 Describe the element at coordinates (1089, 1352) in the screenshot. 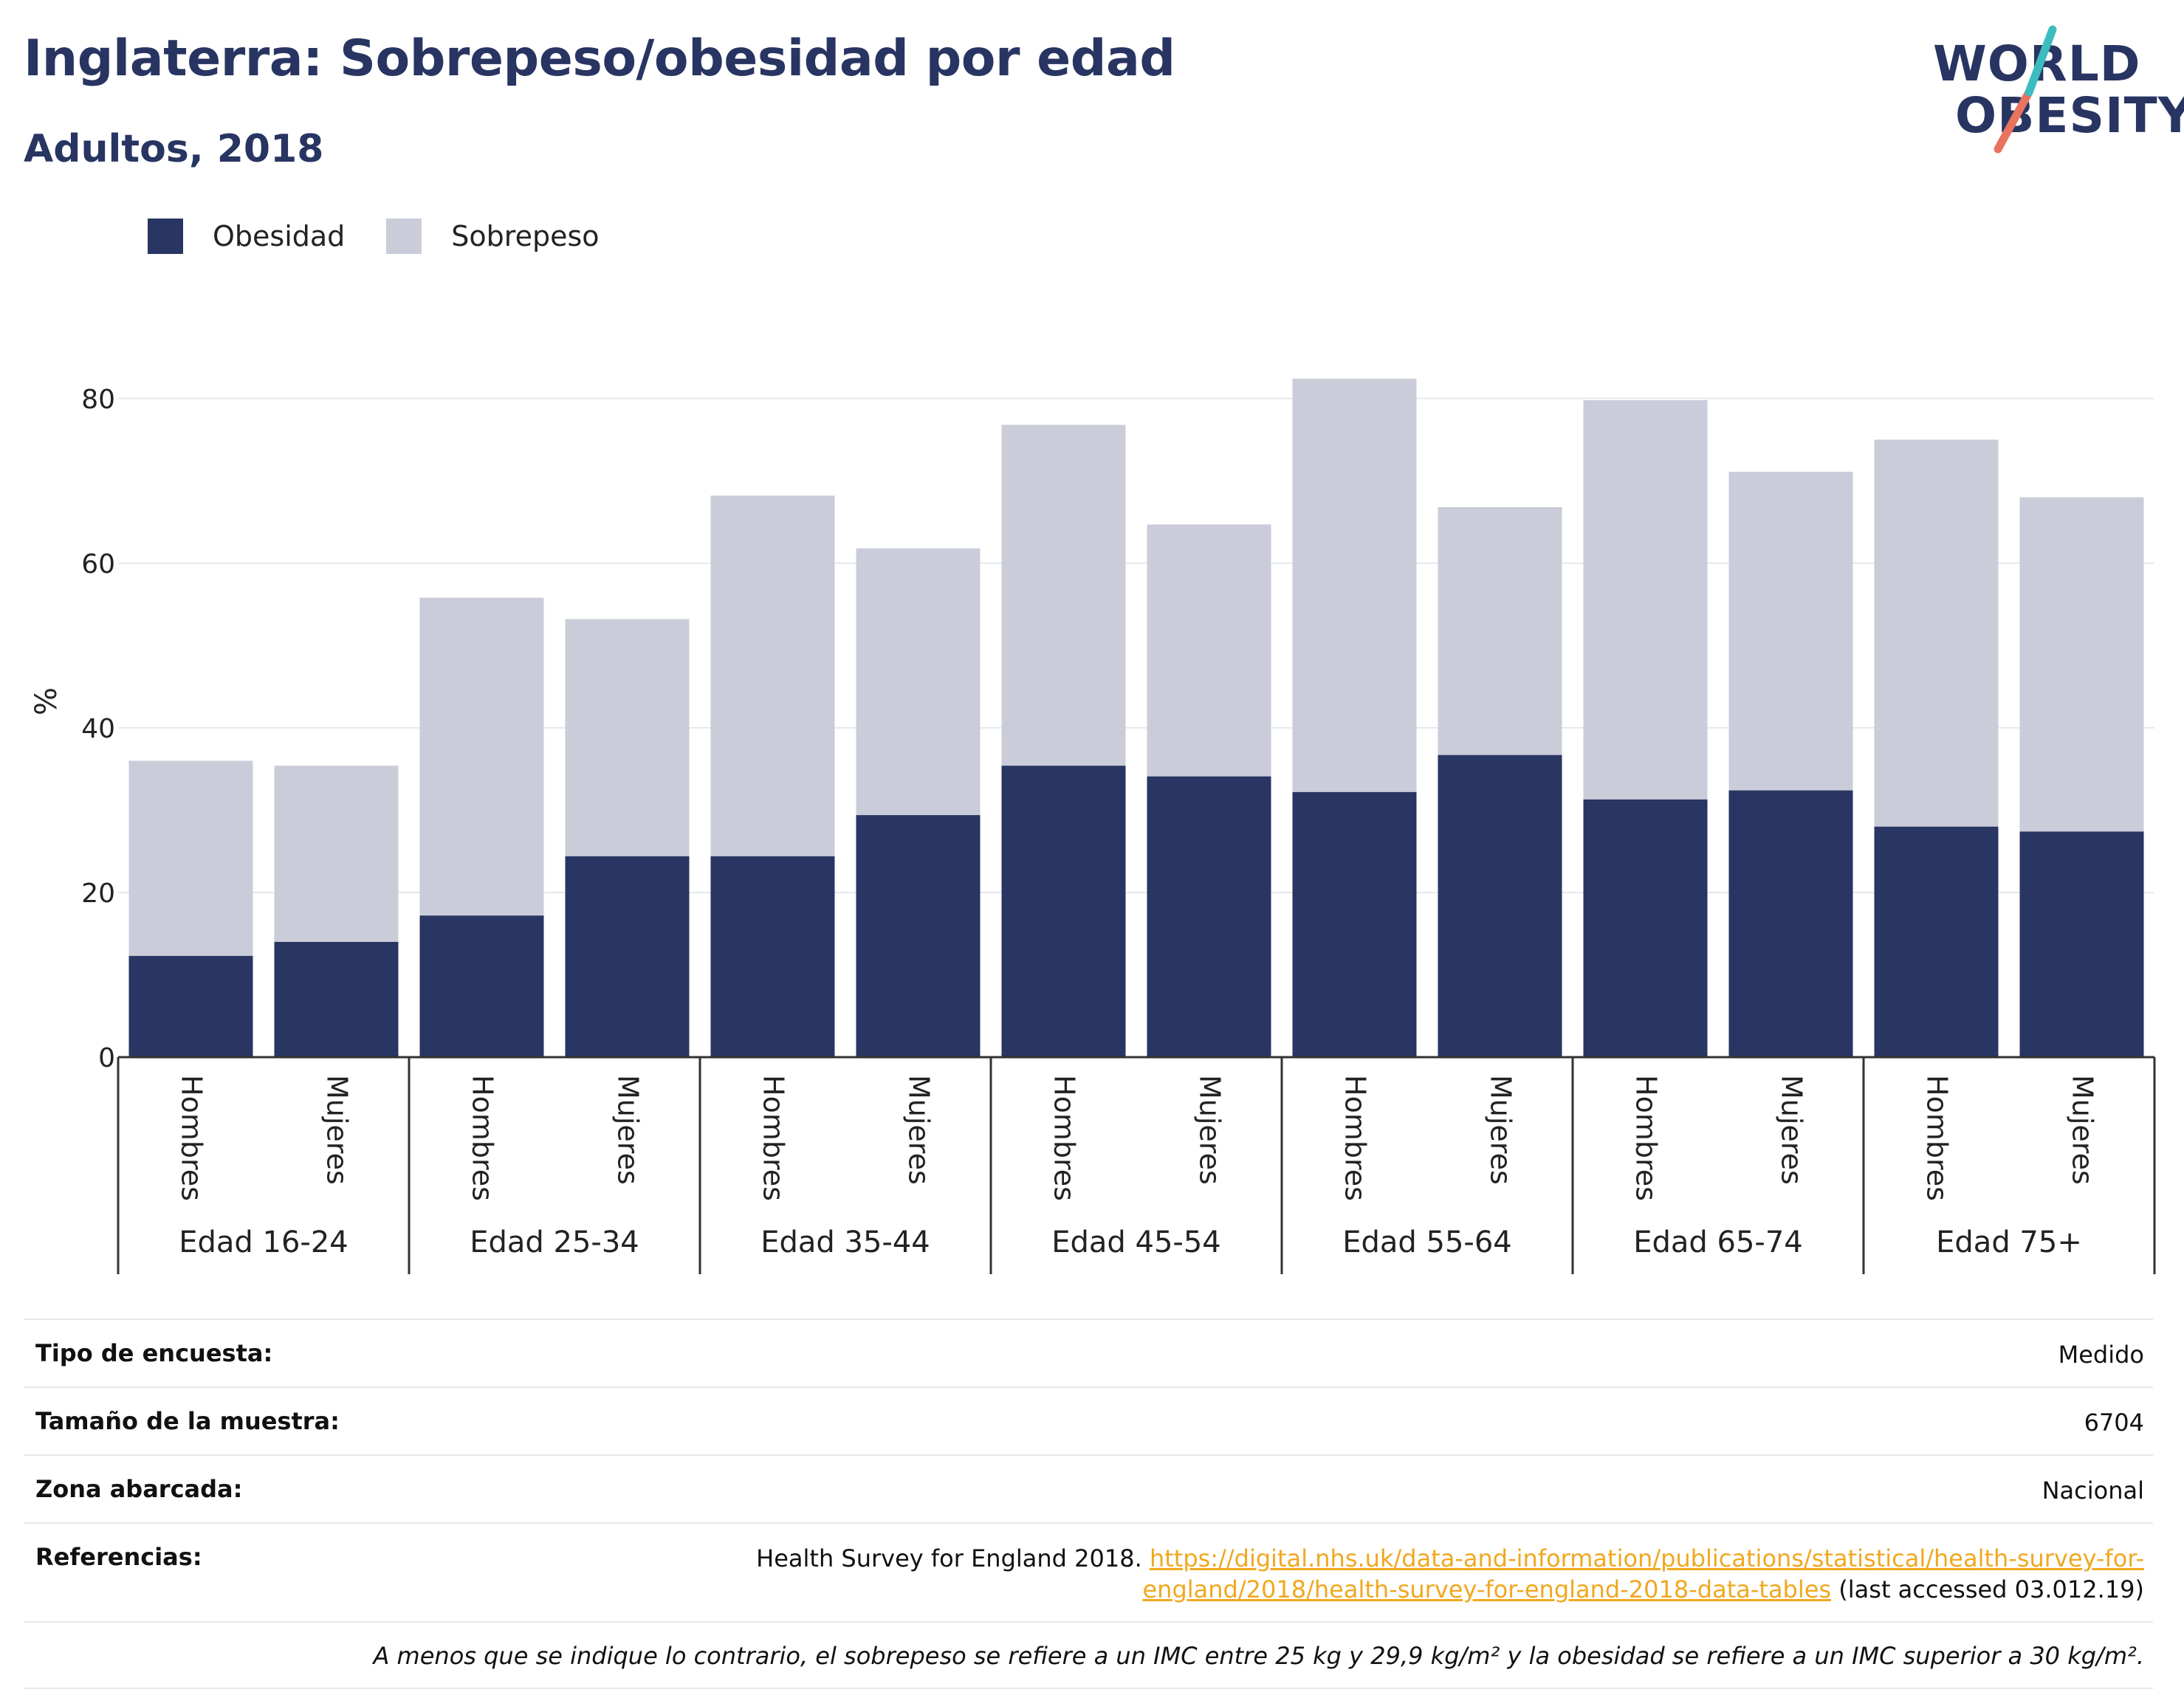

I see `meta-row-tipo: Tipo de encuesta: Medido` at that location.